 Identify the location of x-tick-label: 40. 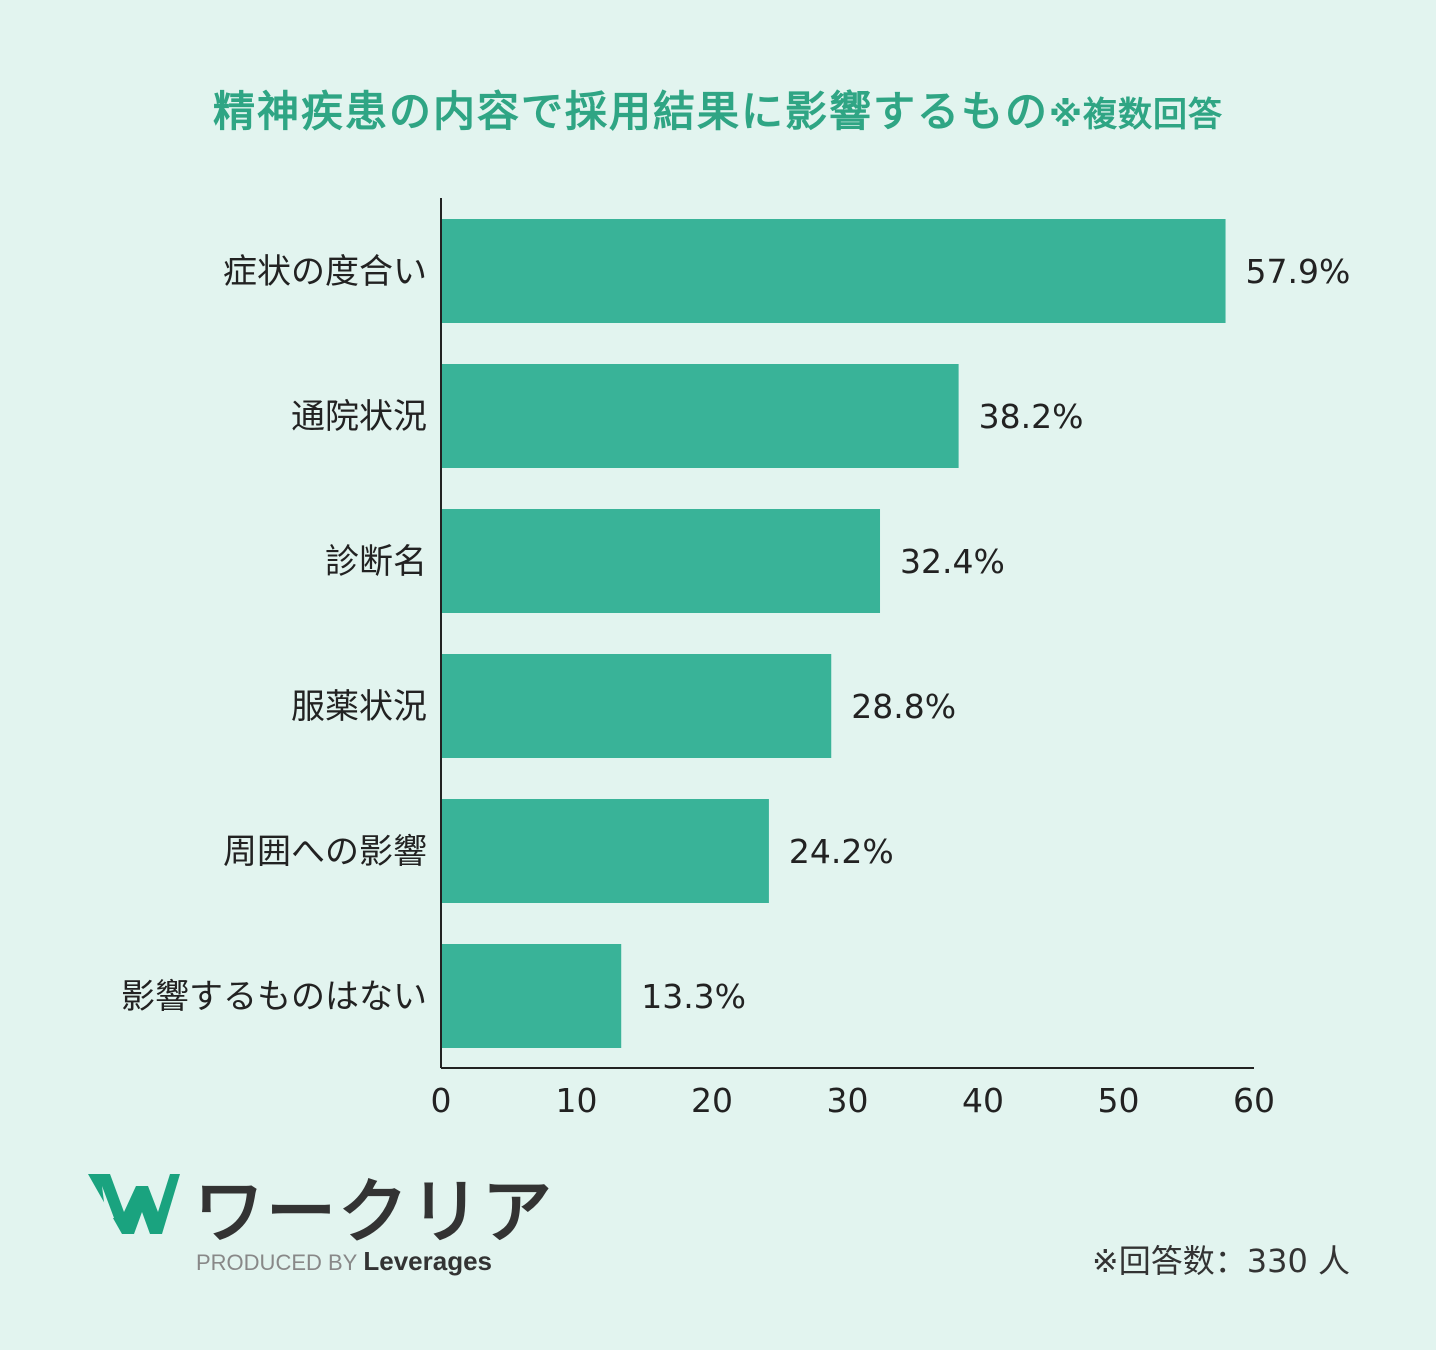
(983, 1100).